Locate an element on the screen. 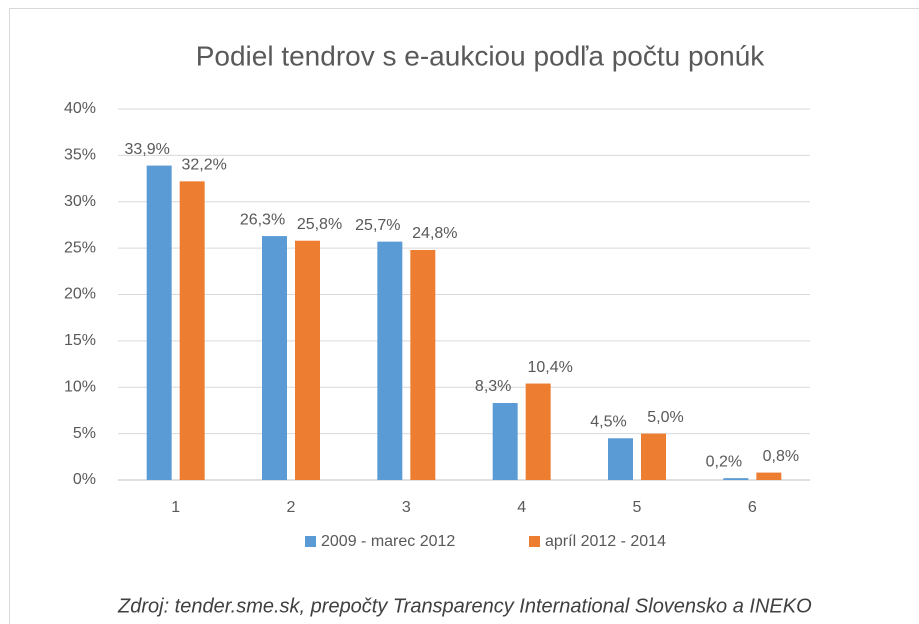 The height and width of the screenshot is (624, 919). data-label: 25,7% is located at coordinates (377, 225).